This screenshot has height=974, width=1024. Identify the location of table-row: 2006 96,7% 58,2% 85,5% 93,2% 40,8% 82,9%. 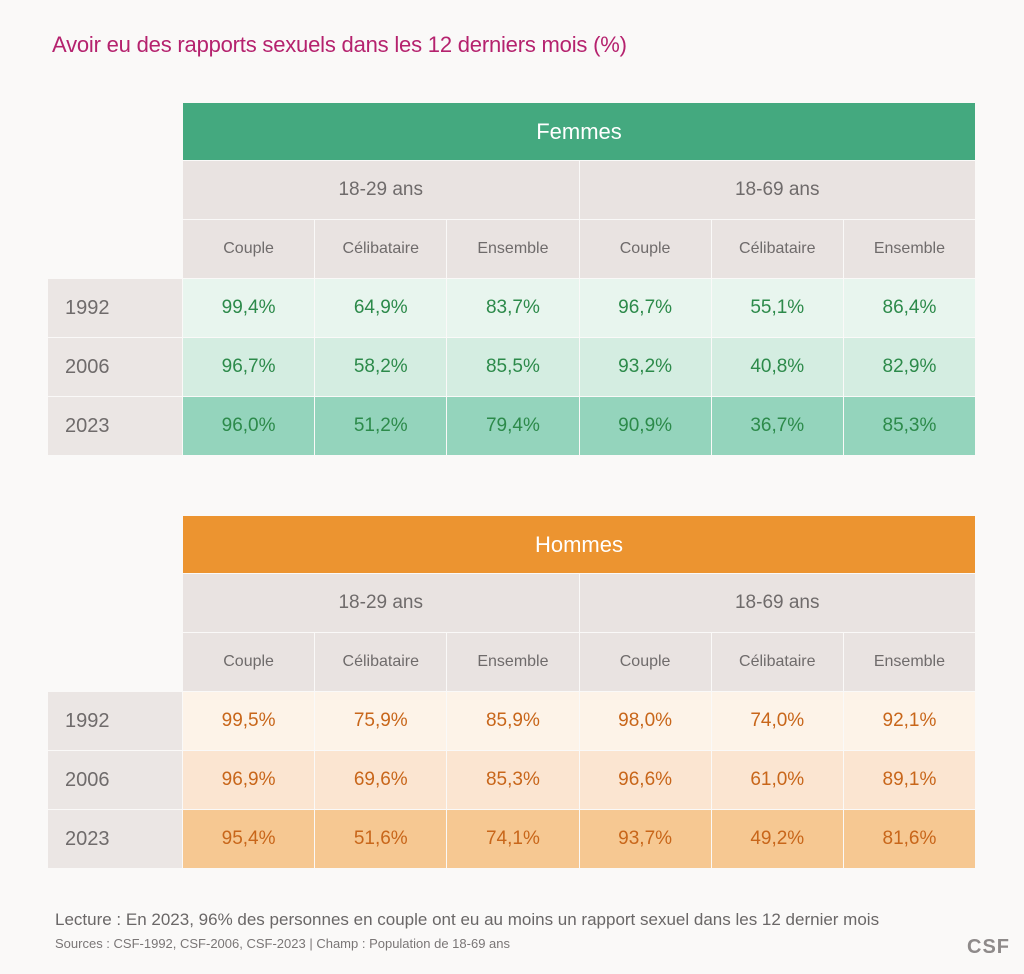
(512, 367).